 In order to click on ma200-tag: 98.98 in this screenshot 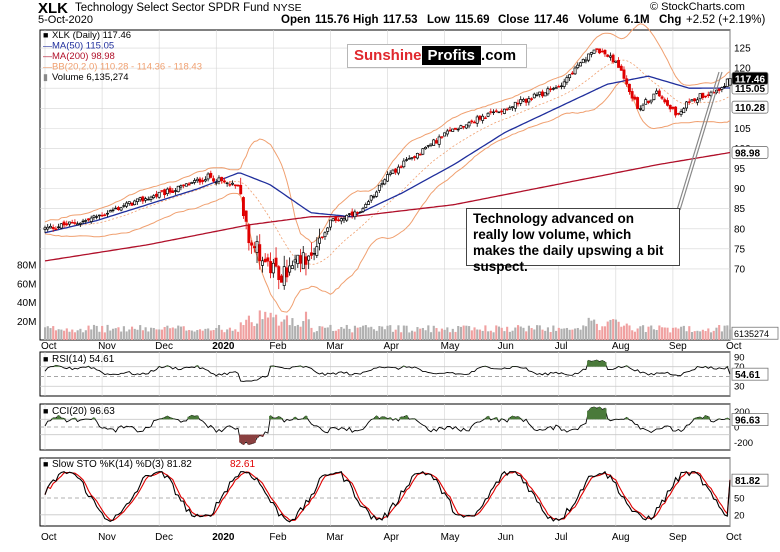, I will do `click(747, 154)`.